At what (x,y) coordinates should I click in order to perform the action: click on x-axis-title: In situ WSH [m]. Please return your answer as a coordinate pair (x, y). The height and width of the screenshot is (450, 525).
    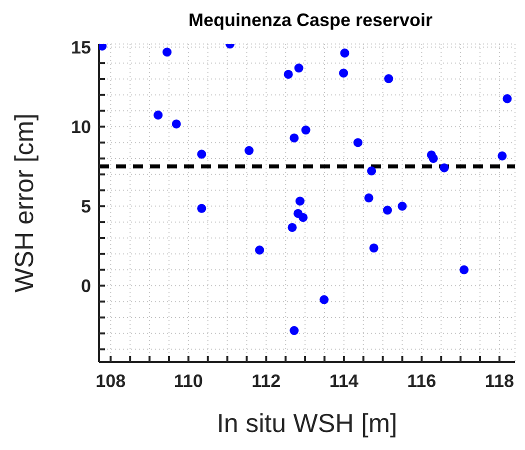
    Looking at the image, I should click on (307, 423).